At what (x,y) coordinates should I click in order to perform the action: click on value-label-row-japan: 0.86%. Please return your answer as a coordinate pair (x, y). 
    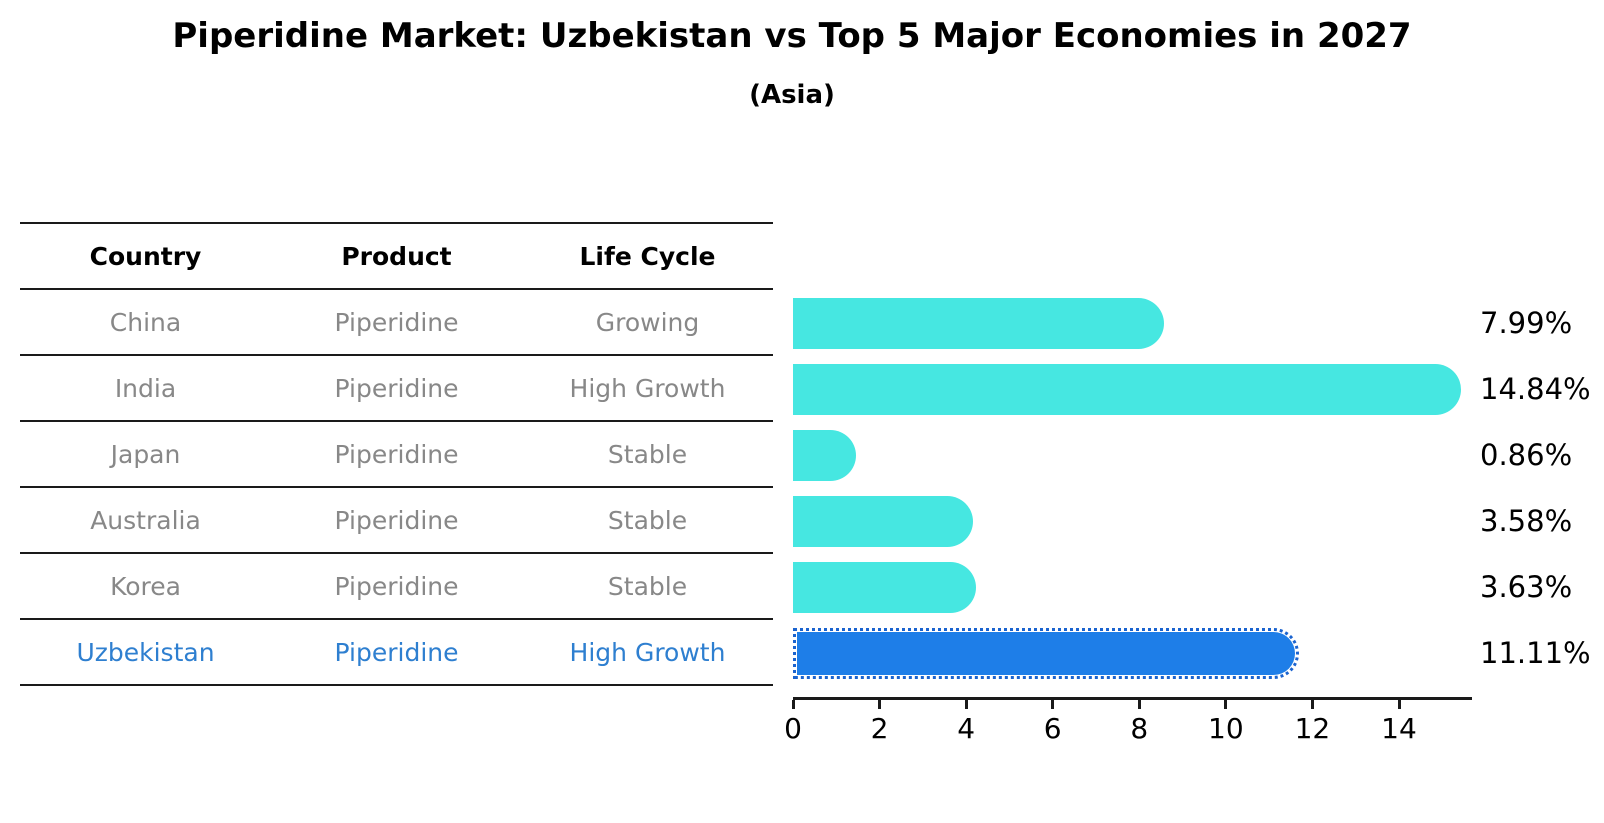
    Looking at the image, I should click on (1542, 455).